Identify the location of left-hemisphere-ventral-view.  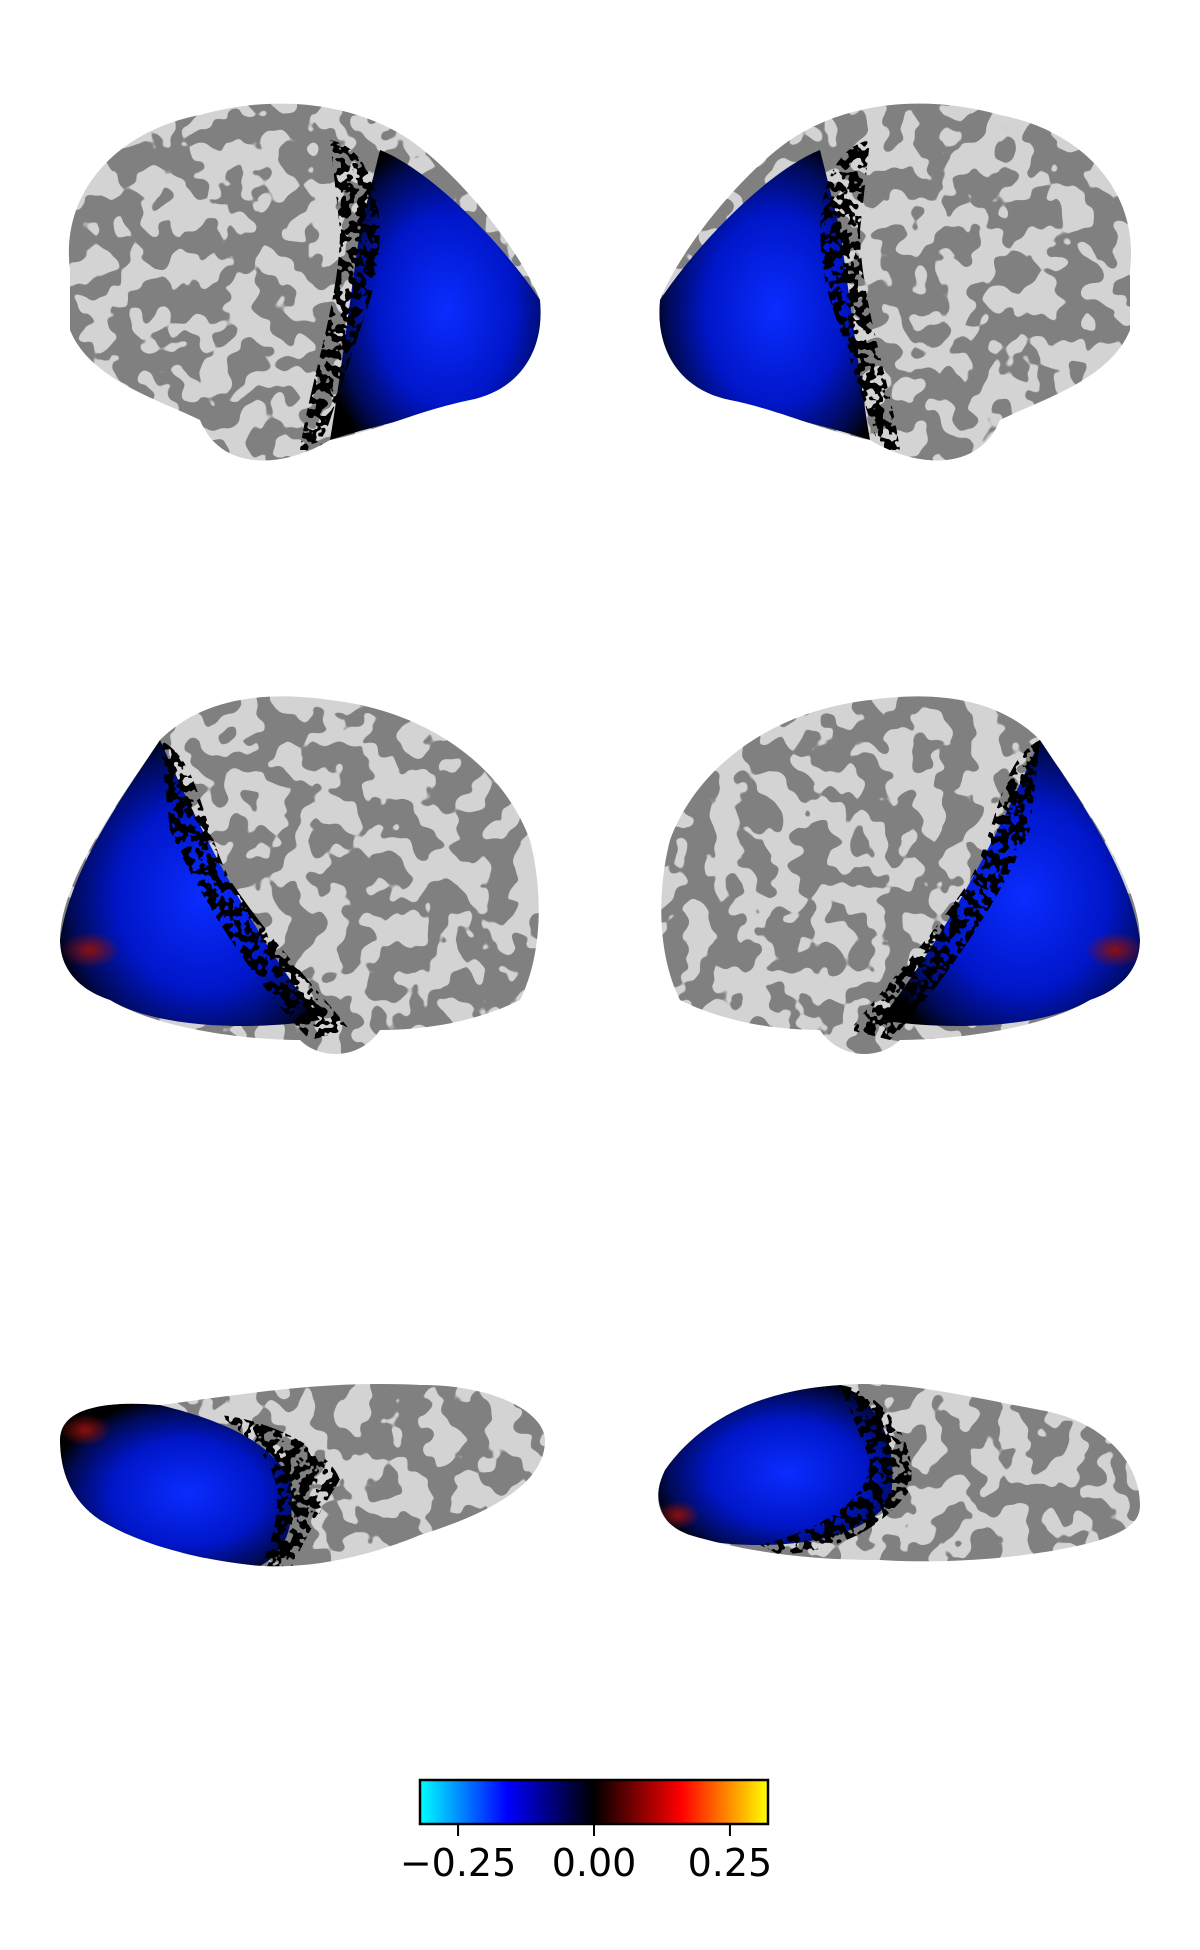
(302, 1475).